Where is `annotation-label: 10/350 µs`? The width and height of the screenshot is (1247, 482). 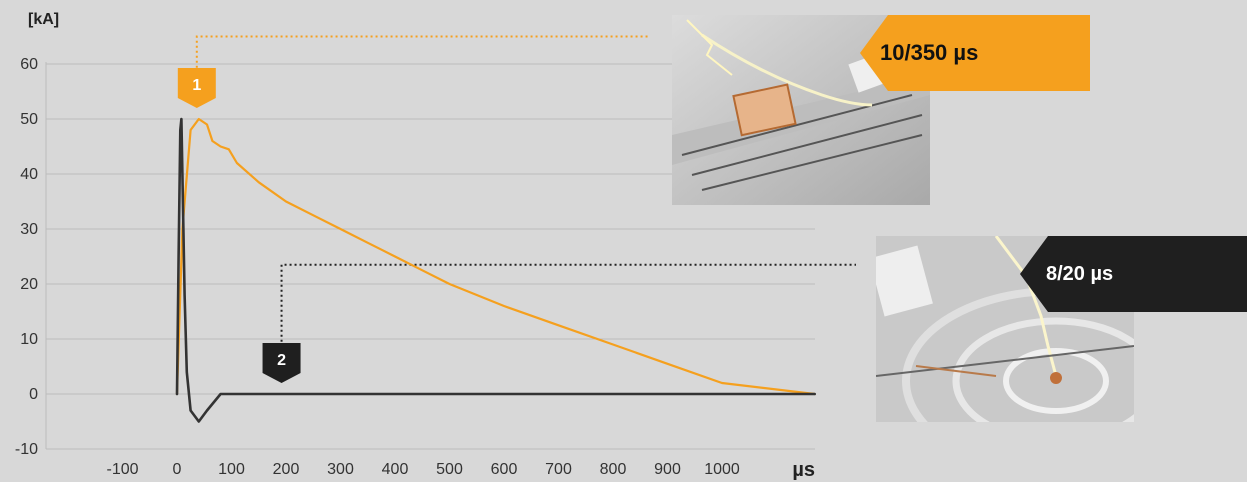 annotation-label: 10/350 µs is located at coordinates (929, 52).